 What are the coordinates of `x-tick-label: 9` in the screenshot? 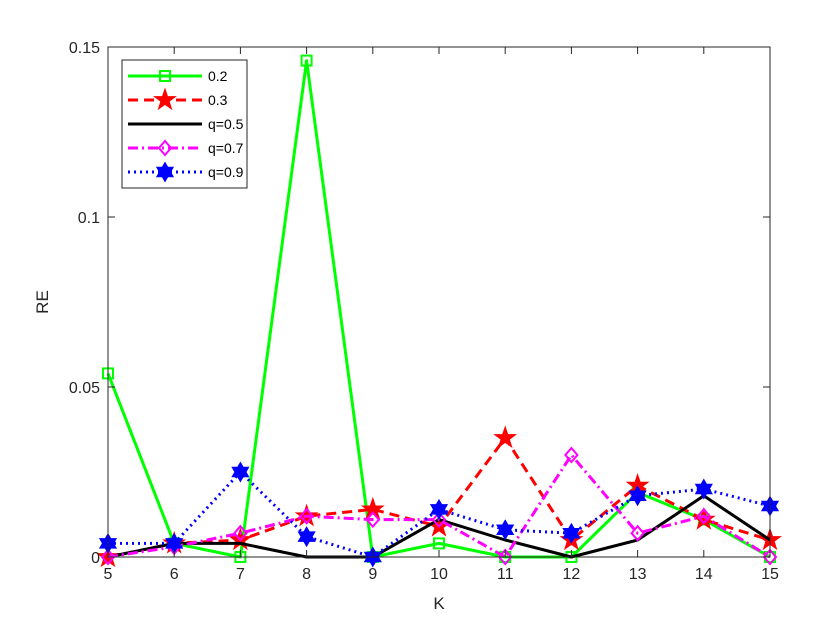 It's located at (372, 574).